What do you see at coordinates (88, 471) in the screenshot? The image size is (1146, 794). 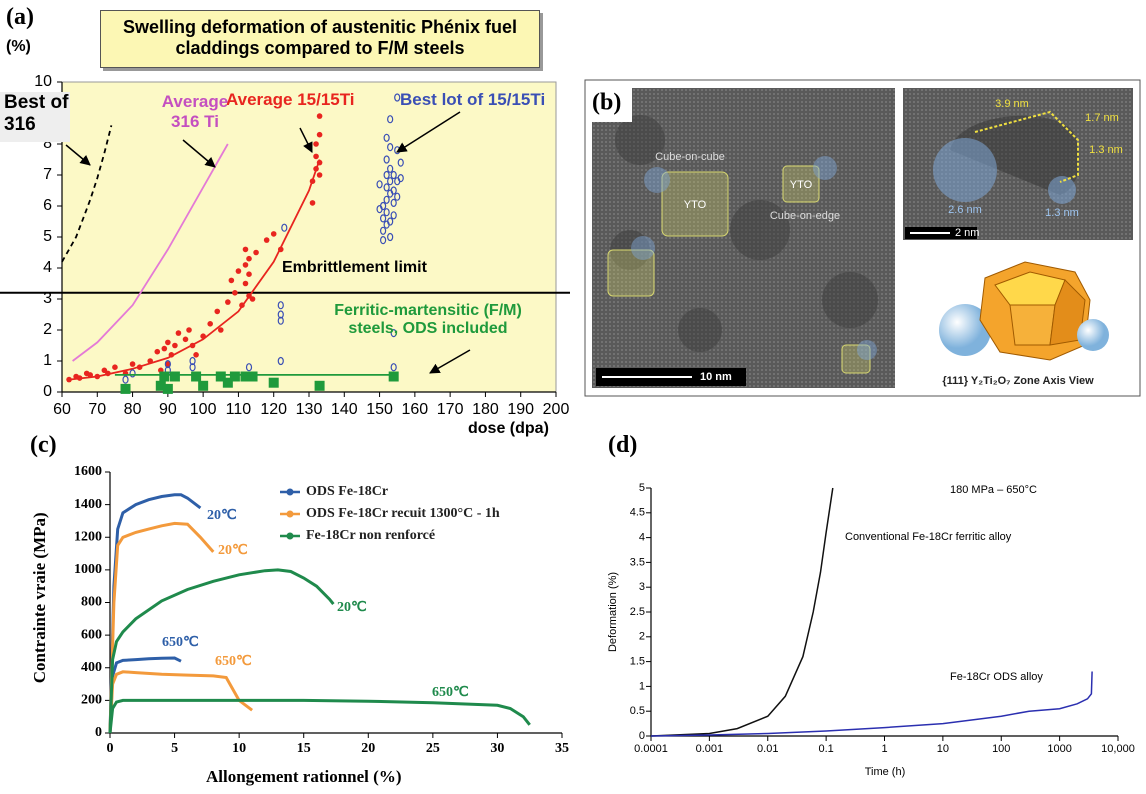 I see `y-tick-label: 1600` at bounding box center [88, 471].